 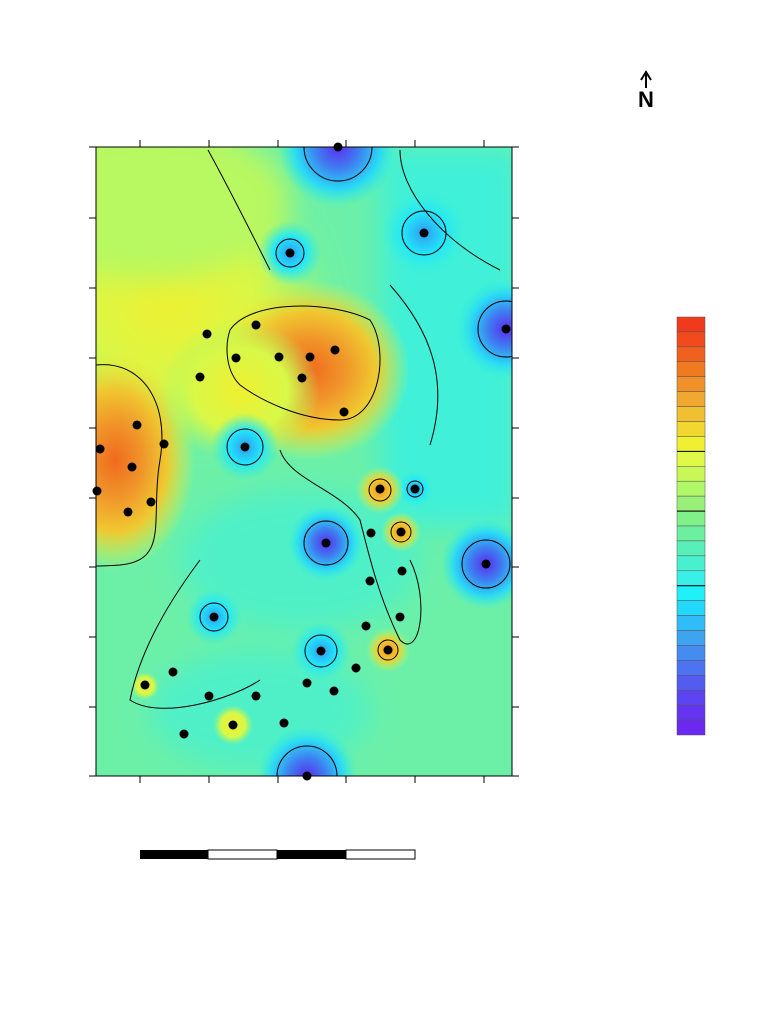 I want to click on north-label: N, so click(x=646, y=99).